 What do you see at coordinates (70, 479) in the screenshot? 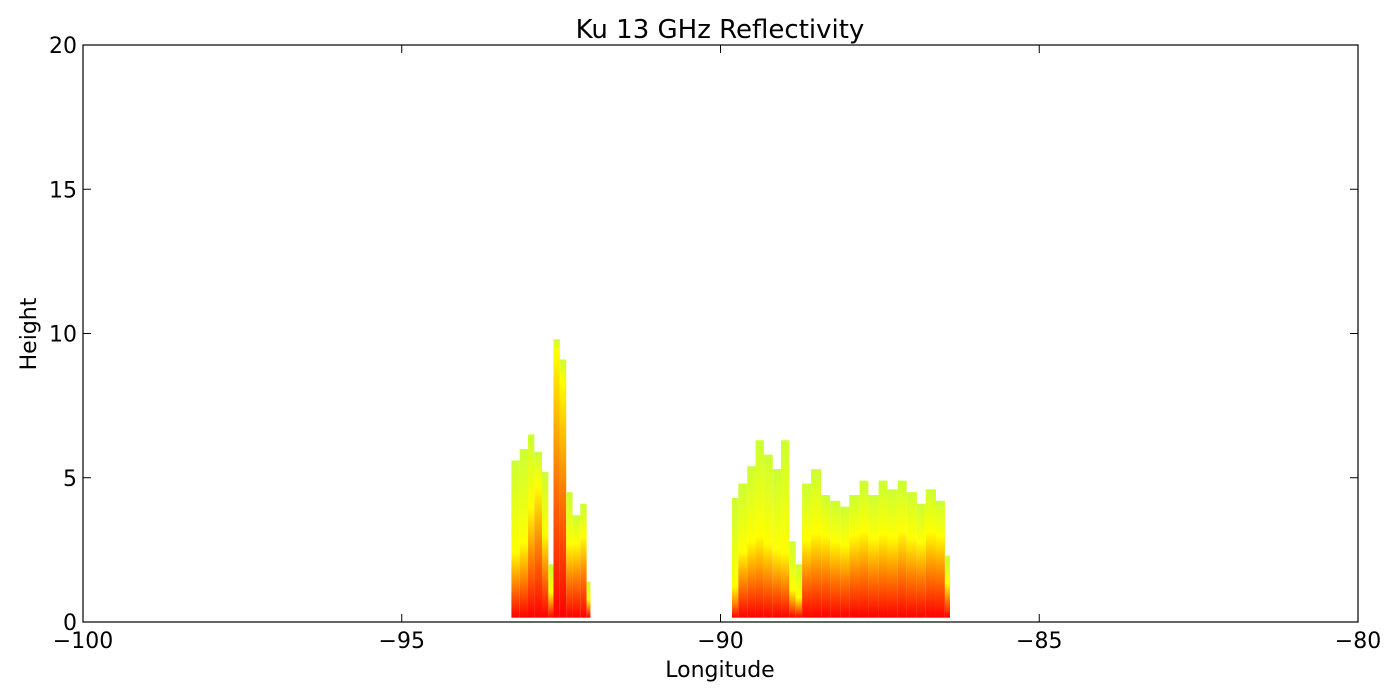
I see `y-tick-label: 5` at bounding box center [70, 479].